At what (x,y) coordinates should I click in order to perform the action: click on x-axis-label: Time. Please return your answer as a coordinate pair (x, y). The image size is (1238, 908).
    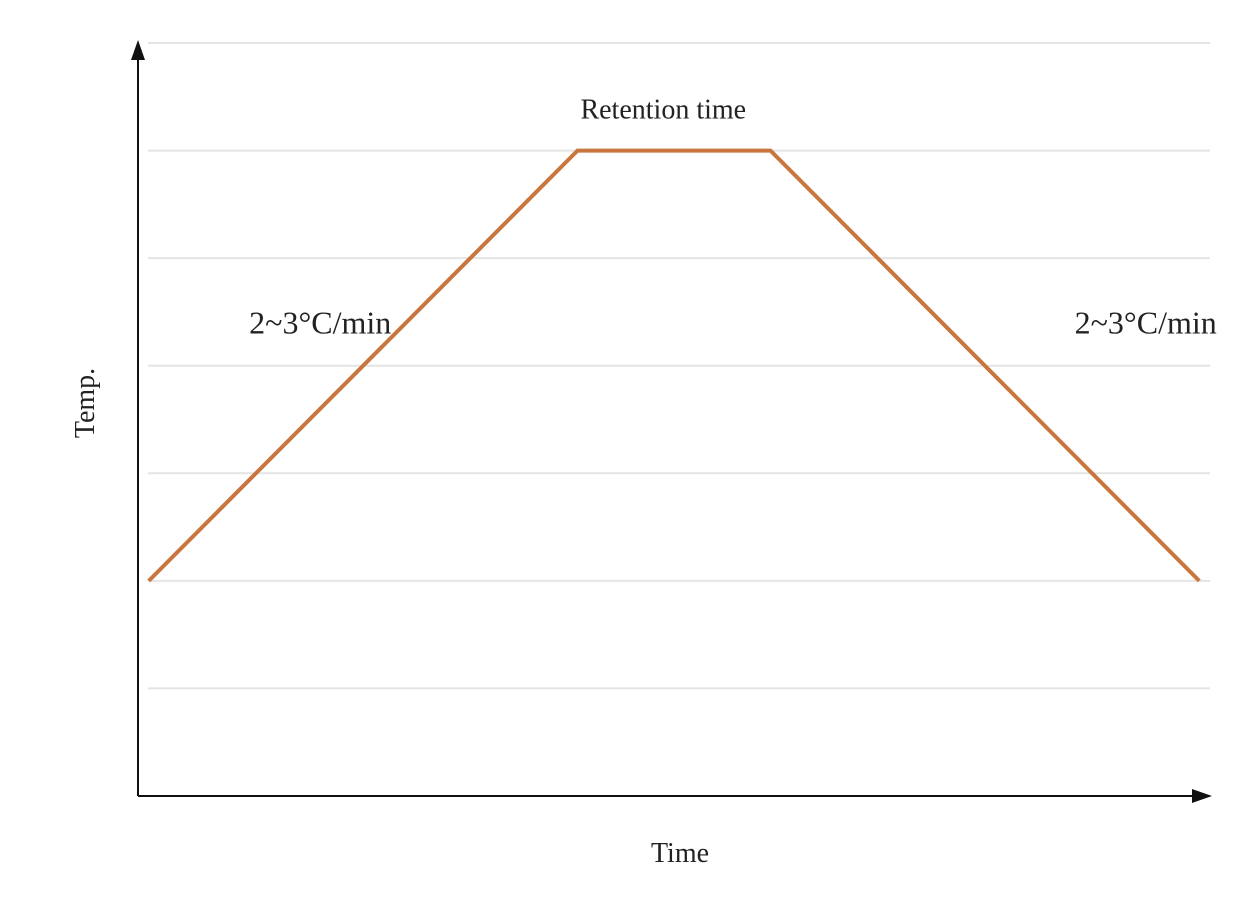
    Looking at the image, I should click on (680, 853).